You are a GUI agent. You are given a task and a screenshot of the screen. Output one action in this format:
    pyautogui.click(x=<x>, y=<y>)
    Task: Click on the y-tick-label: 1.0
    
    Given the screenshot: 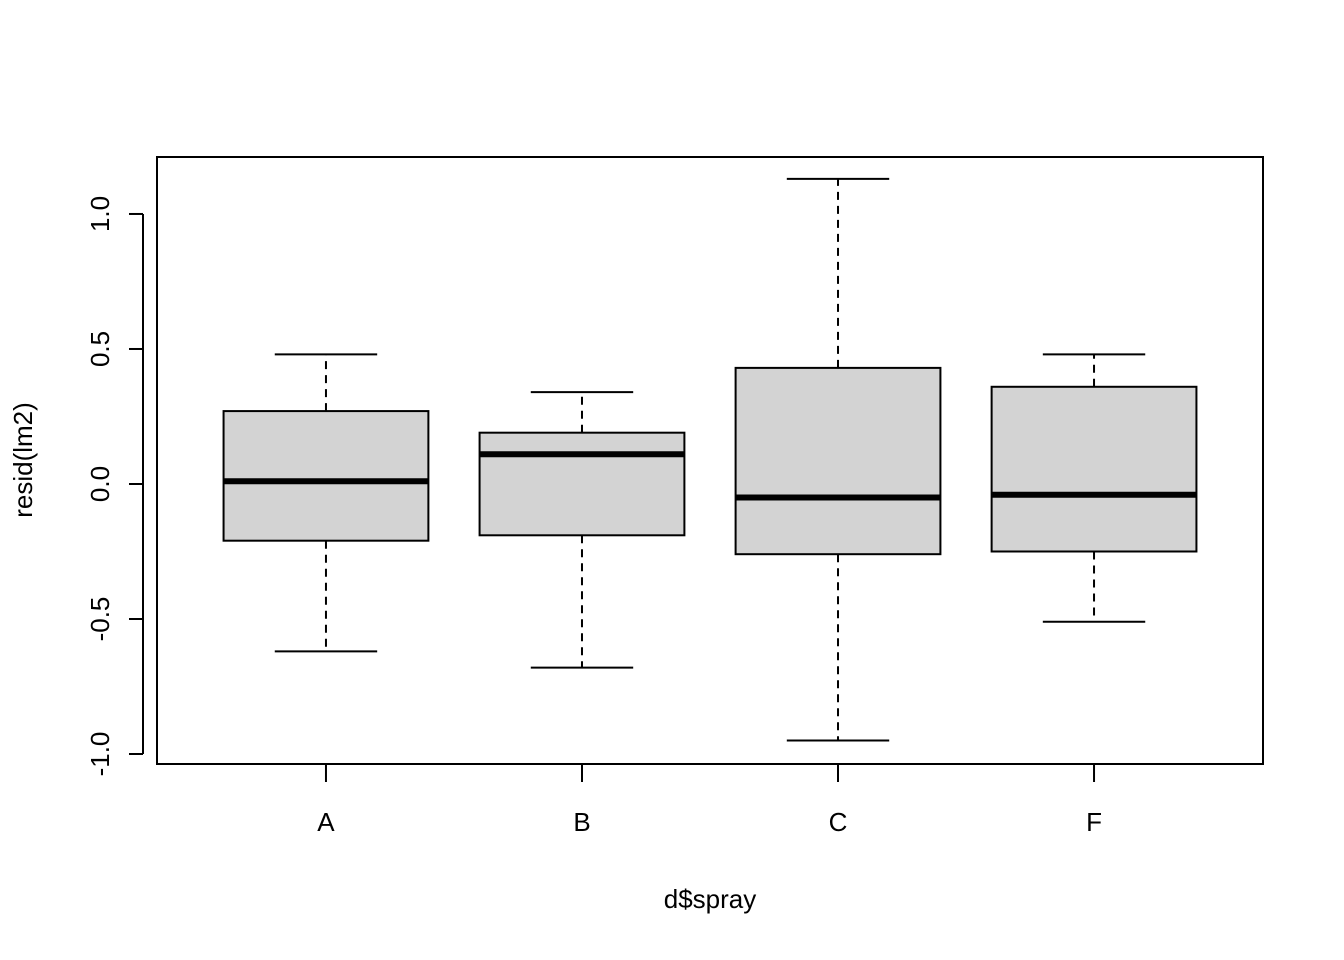 What is the action you would take?
    pyautogui.click(x=100, y=214)
    